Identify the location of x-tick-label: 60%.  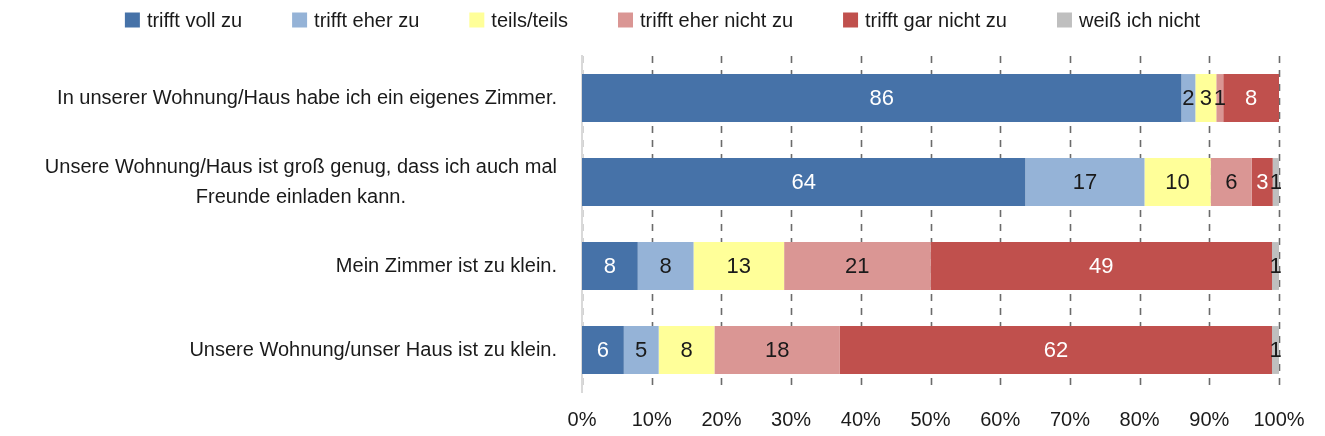
(1000, 418).